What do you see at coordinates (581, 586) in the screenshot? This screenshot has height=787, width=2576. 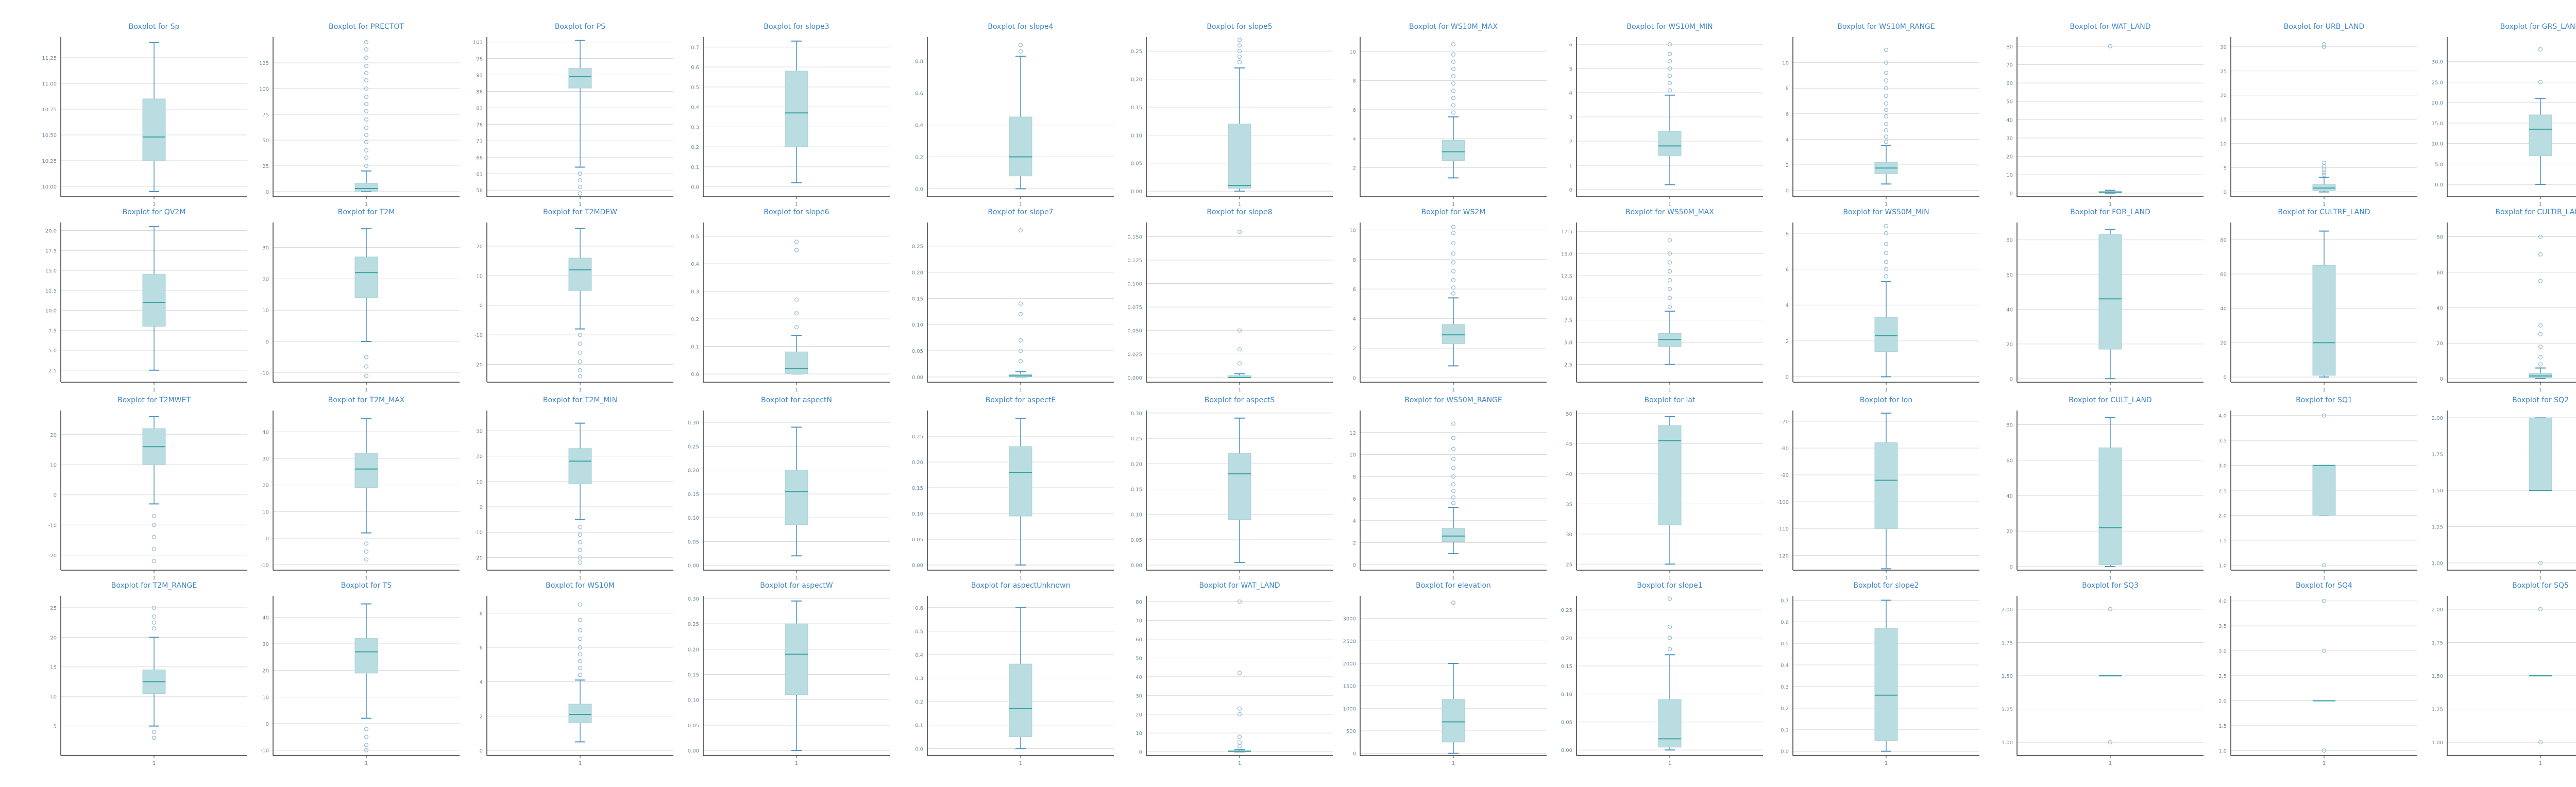 I see `chart-title: Boxplot for WS10M` at bounding box center [581, 586].